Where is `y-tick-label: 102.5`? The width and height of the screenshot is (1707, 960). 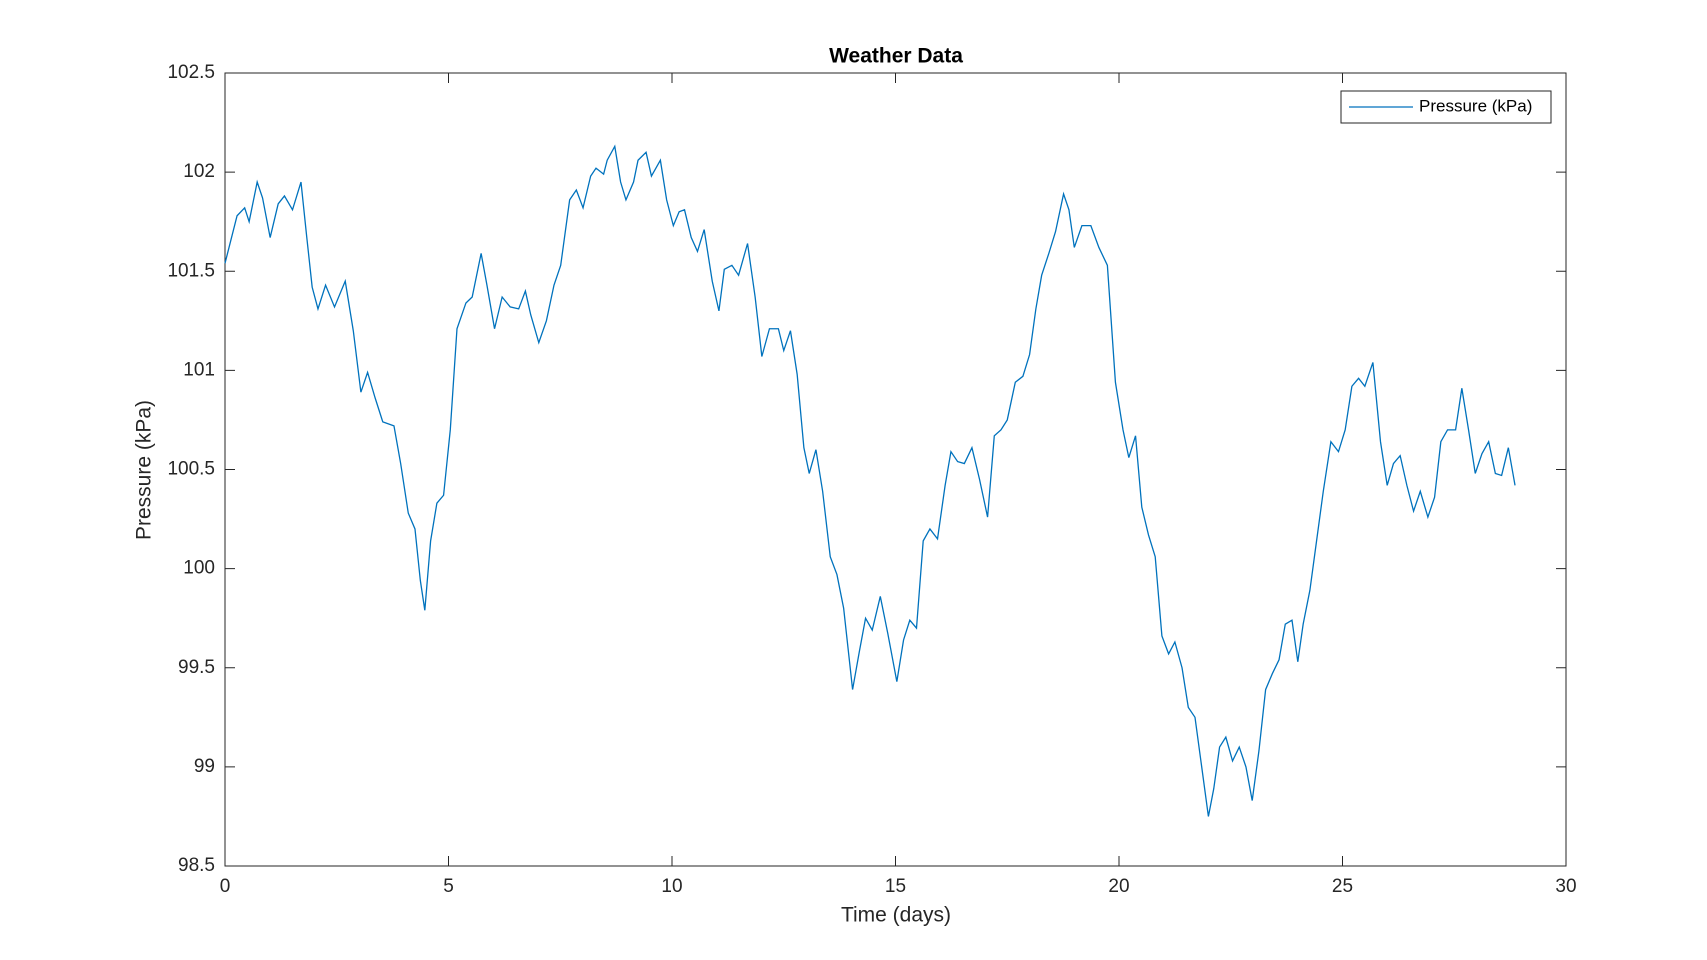 y-tick-label: 102.5 is located at coordinates (191, 72).